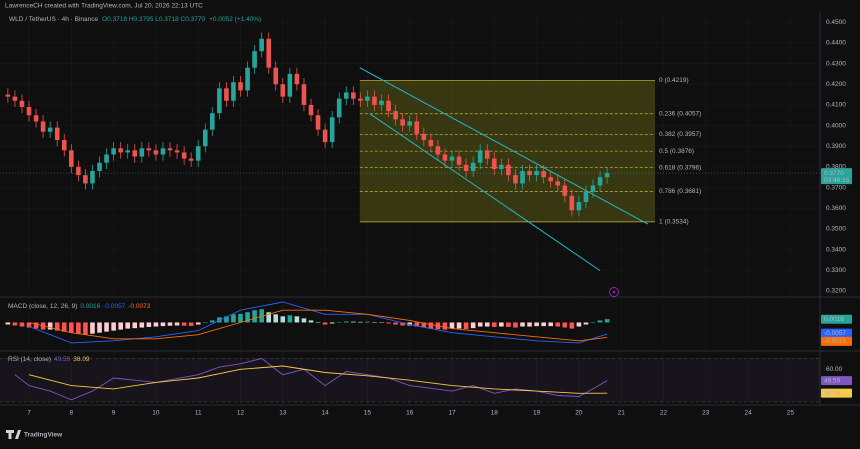 This screenshot has height=449, width=860. I want to click on fib-label: 0.236 (0.4057), so click(680, 113).